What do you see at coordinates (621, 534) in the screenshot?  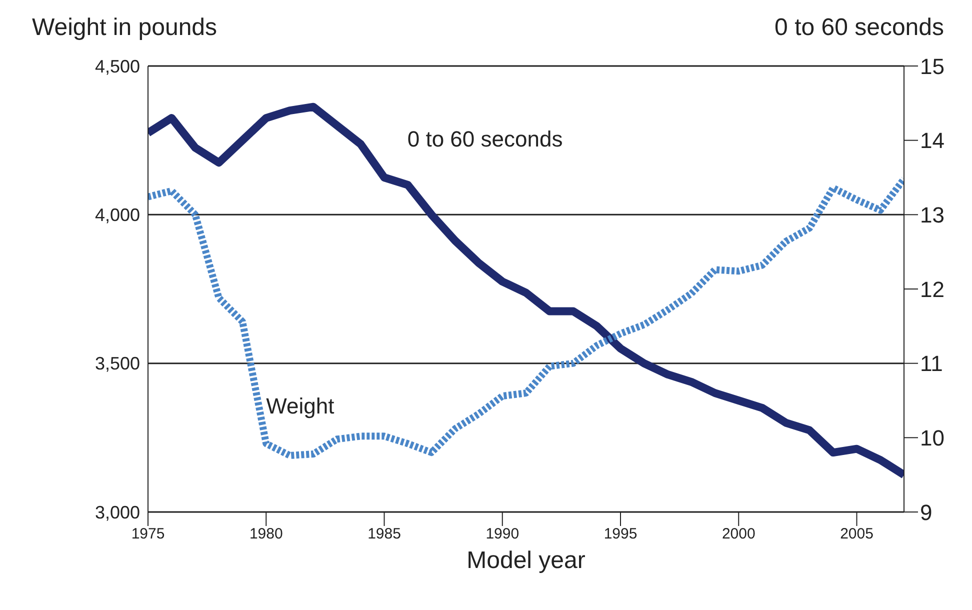 I see `x-tick-label: 1995` at bounding box center [621, 534].